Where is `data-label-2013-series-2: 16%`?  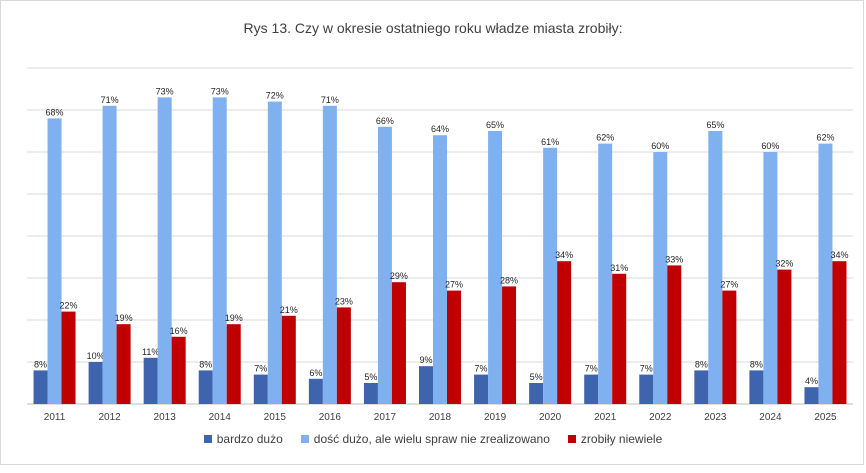 data-label-2013-series-2: 16% is located at coordinates (179, 331).